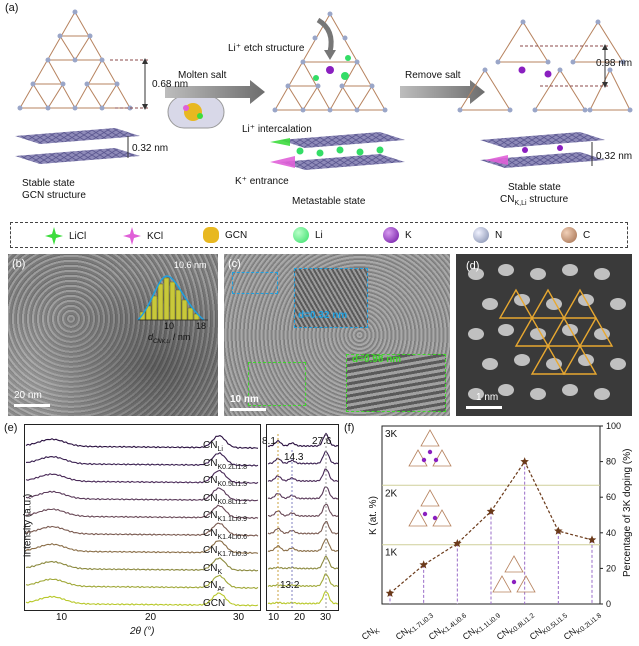 The height and width of the screenshot is (646, 639). Describe the element at coordinates (32, 405) in the screenshot. I see `panel-b-scale-bar` at that location.